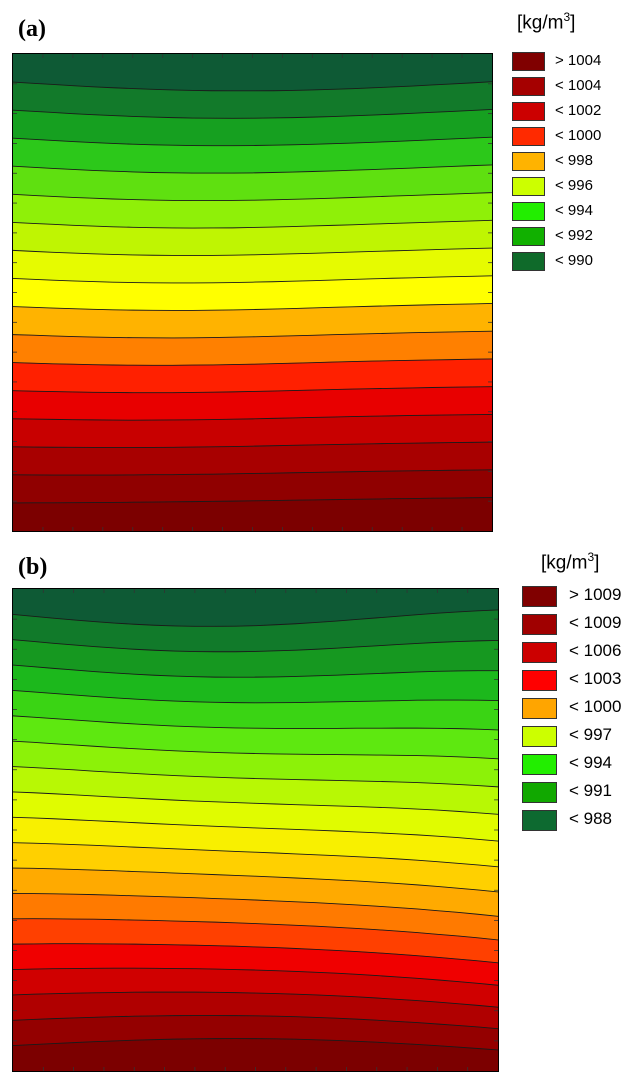 This screenshot has height=1073, width=641. Describe the element at coordinates (574, 235) in the screenshot. I see `legend-label: < 992` at that location.